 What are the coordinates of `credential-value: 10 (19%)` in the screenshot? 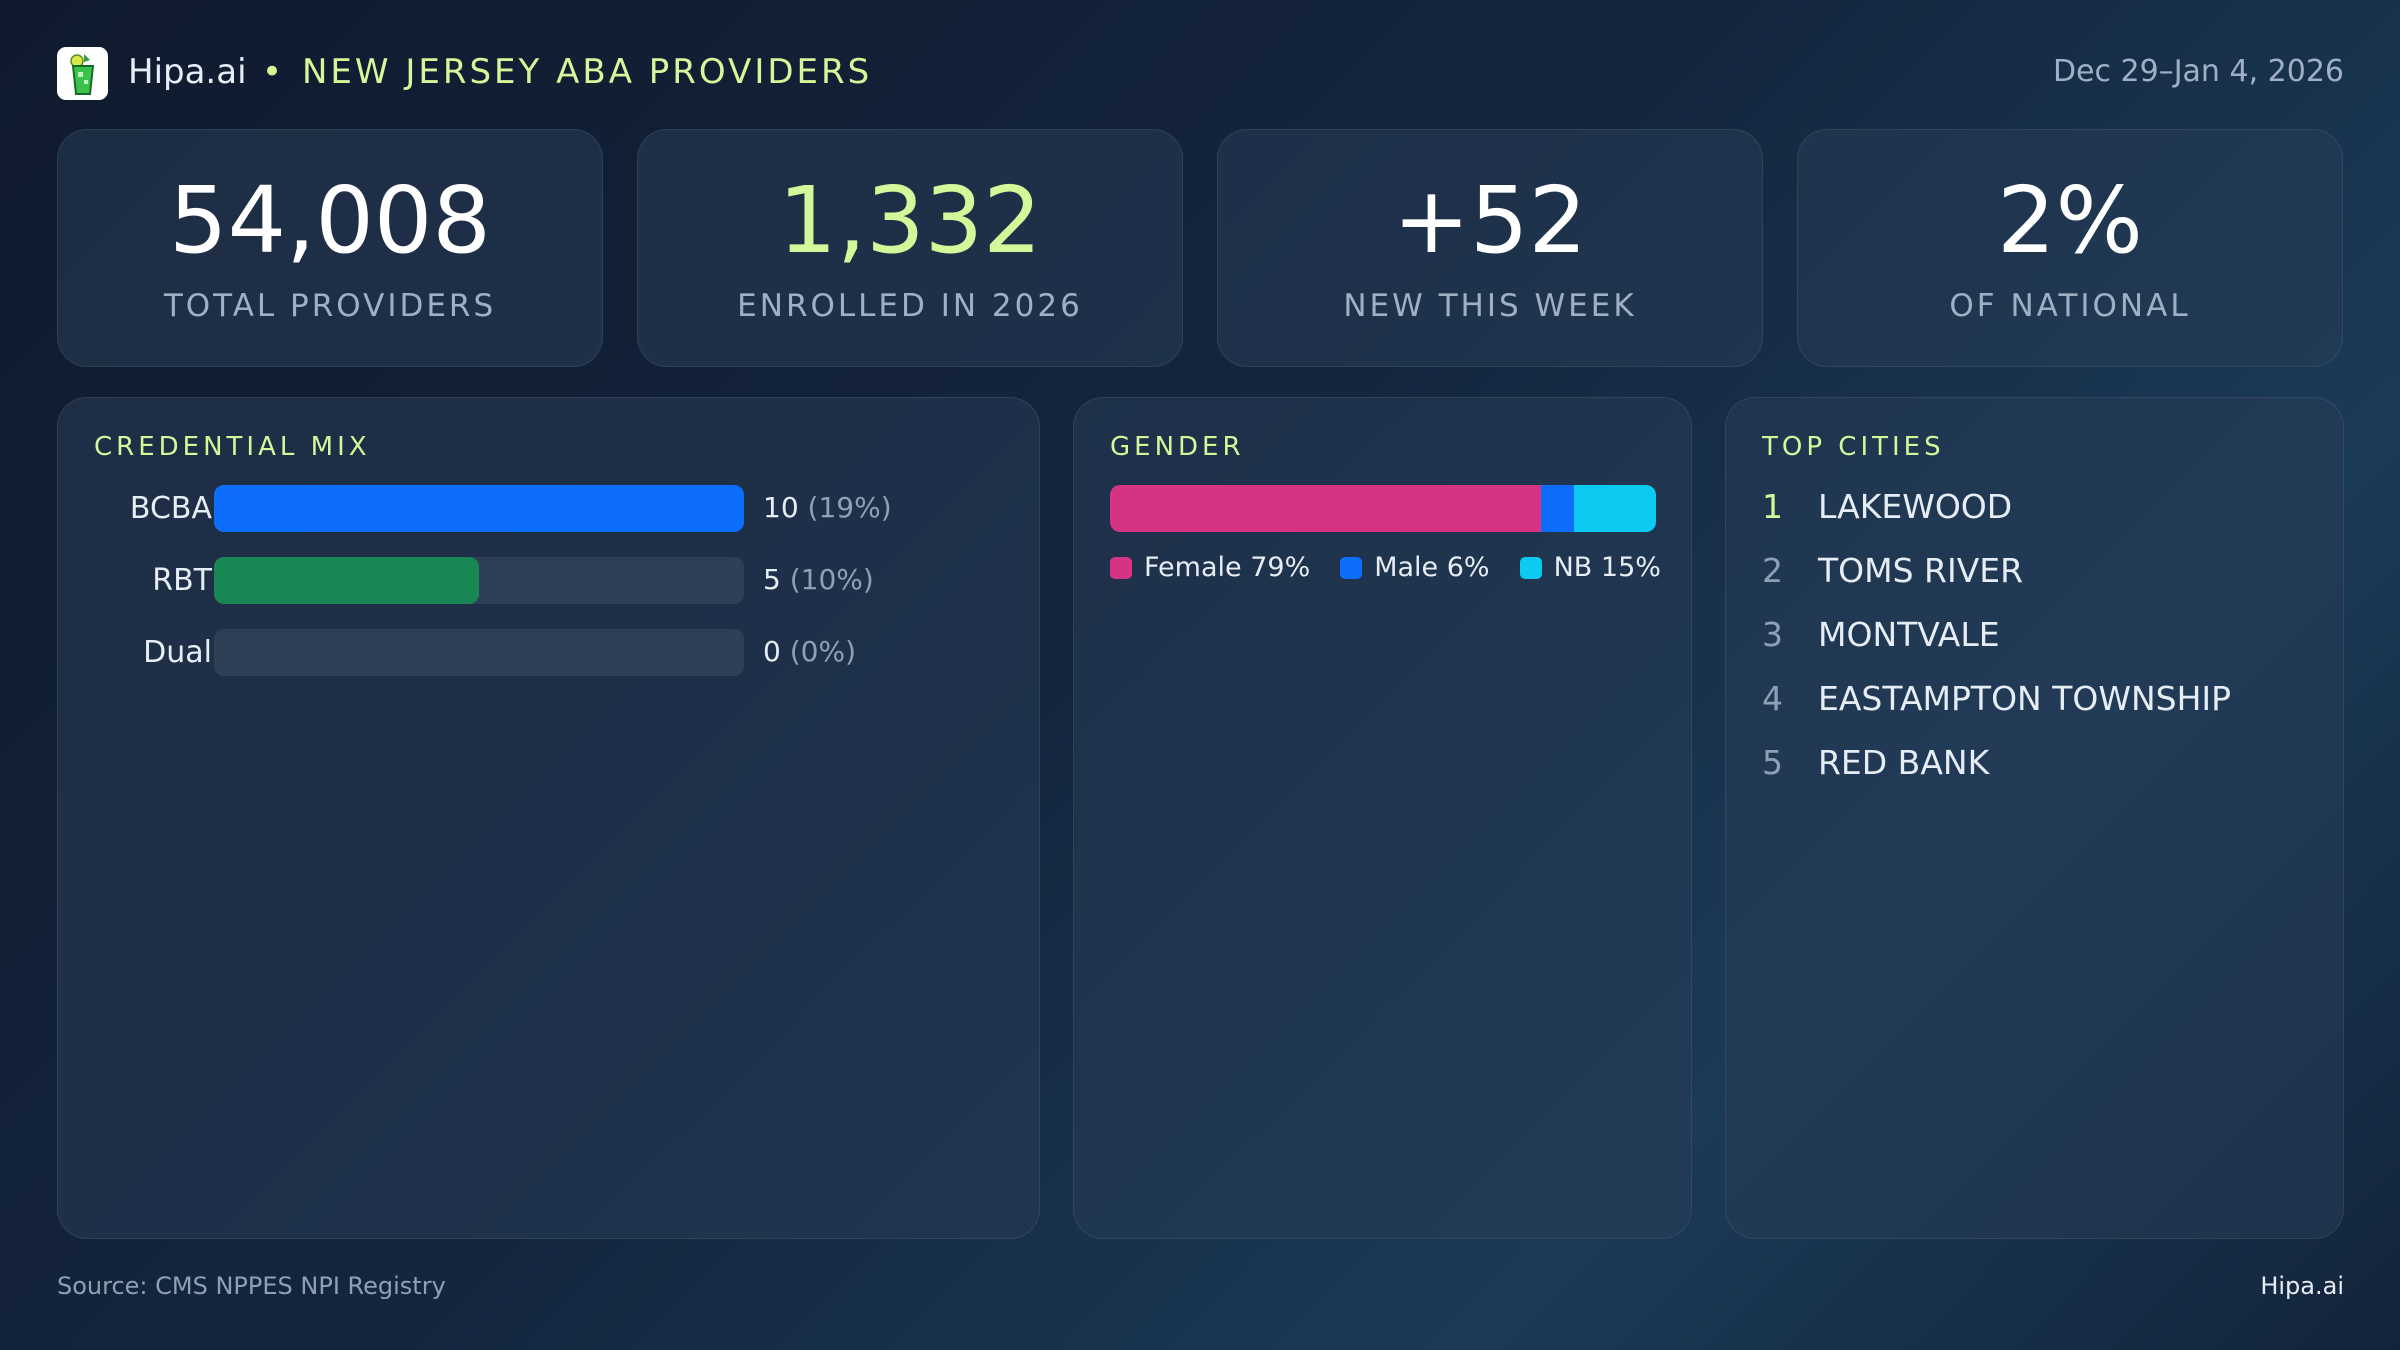 It's located at (827, 507).